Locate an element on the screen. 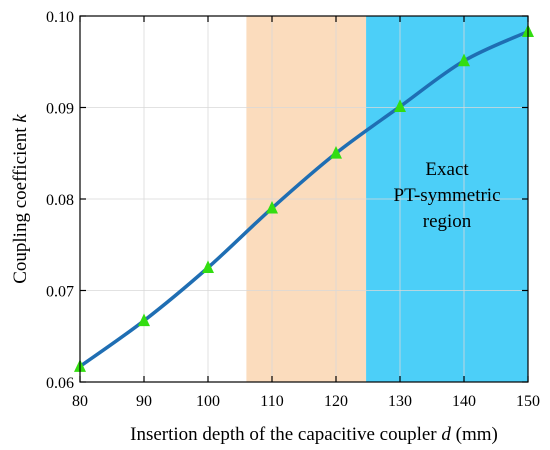 This screenshot has width=550, height=450. x-tick-label: 150 is located at coordinates (528, 401).